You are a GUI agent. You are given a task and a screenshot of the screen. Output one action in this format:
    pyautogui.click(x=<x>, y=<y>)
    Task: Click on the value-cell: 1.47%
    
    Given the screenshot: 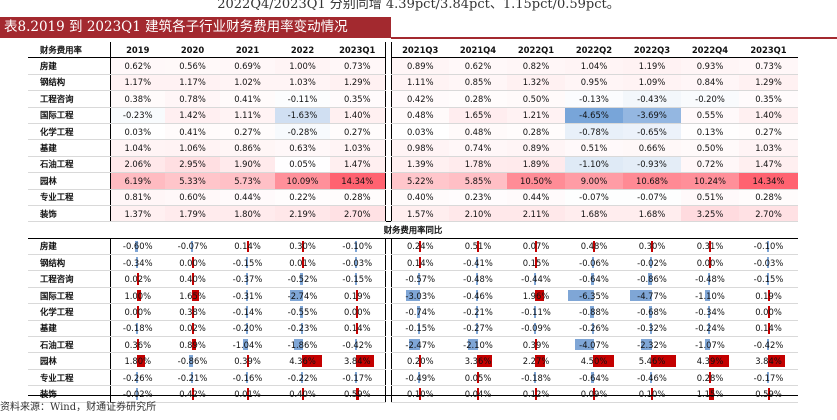 What is the action you would take?
    pyautogui.click(x=358, y=165)
    